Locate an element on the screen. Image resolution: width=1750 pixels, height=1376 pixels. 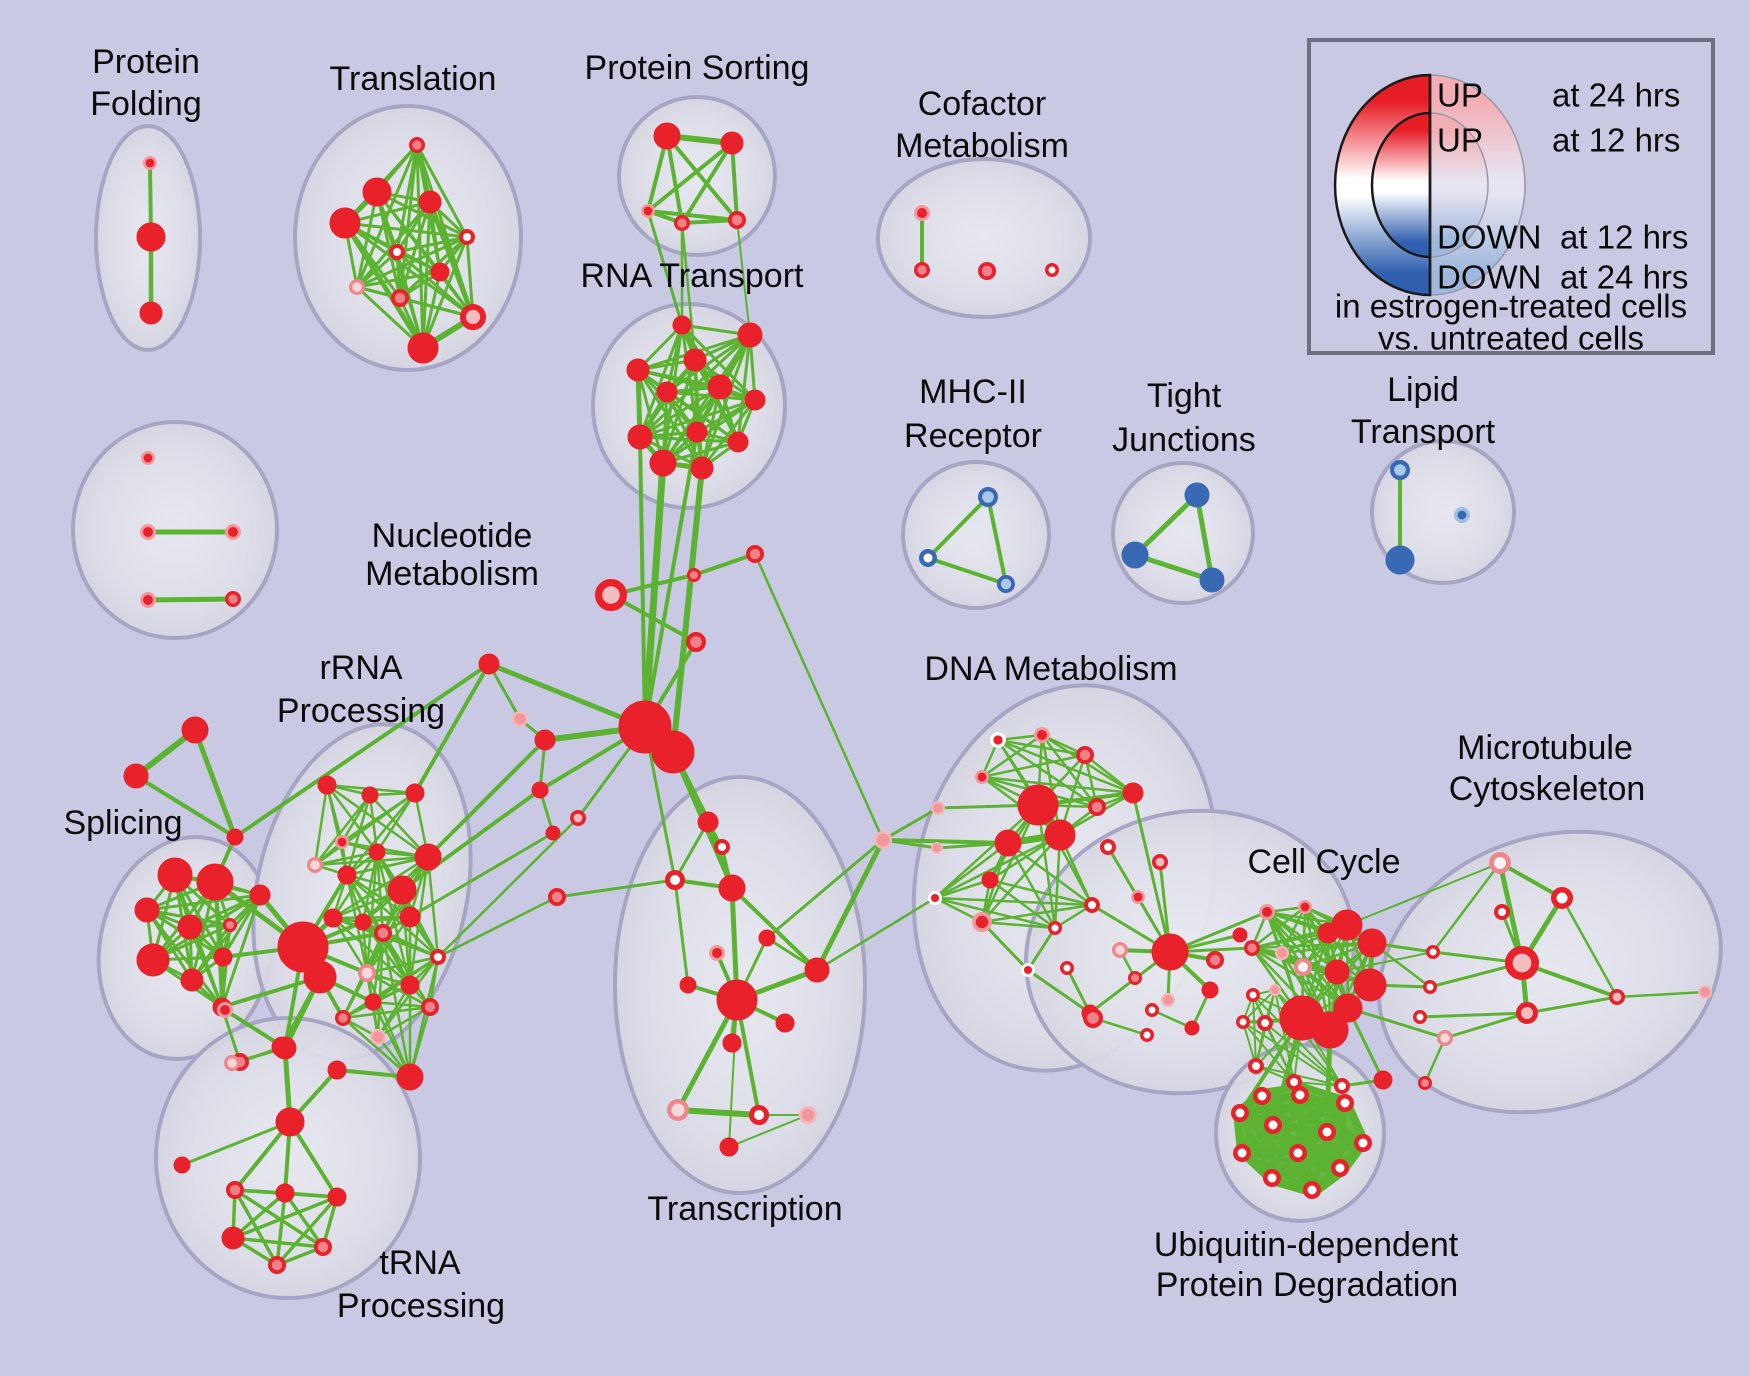
cluster-label-protein-folding: Folding is located at coordinates (146, 104).